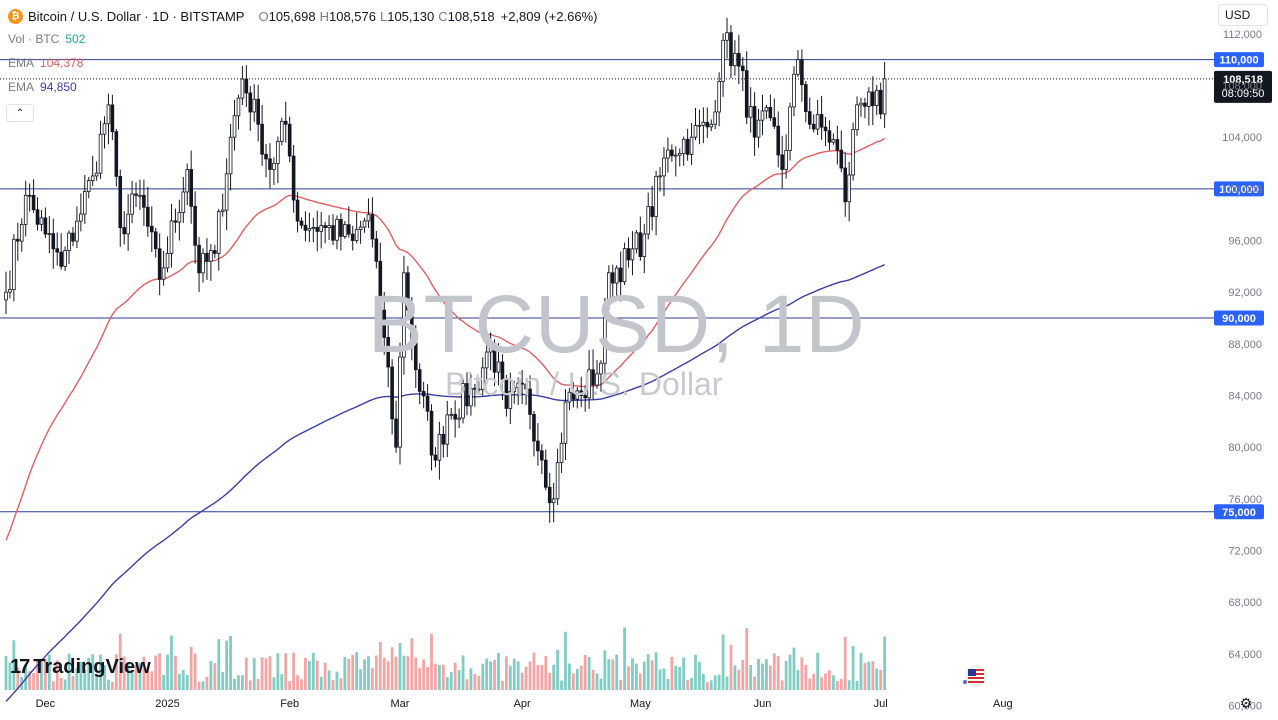 This screenshot has height=720, width=1278. Describe the element at coordinates (42, 87) in the screenshot. I see `ema-slow-legend: EMA 94,850` at that location.